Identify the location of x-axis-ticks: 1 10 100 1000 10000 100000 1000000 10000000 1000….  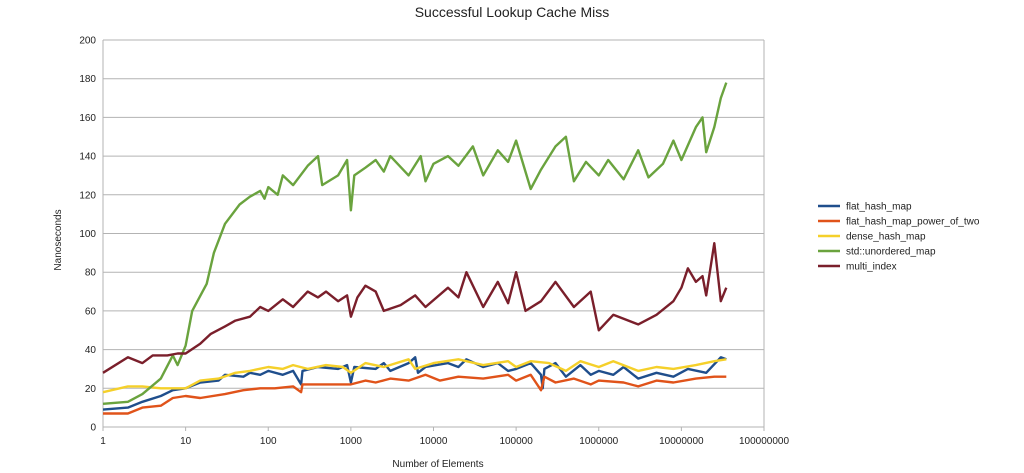
(444, 437).